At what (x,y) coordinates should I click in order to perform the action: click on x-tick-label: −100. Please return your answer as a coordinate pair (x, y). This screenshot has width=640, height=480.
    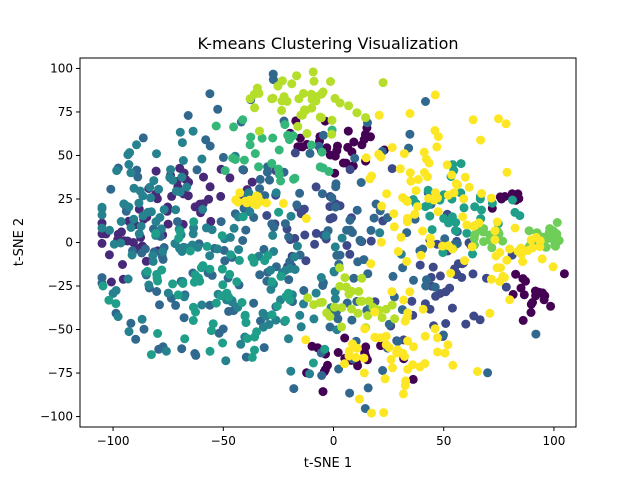
    Looking at the image, I should click on (113, 441).